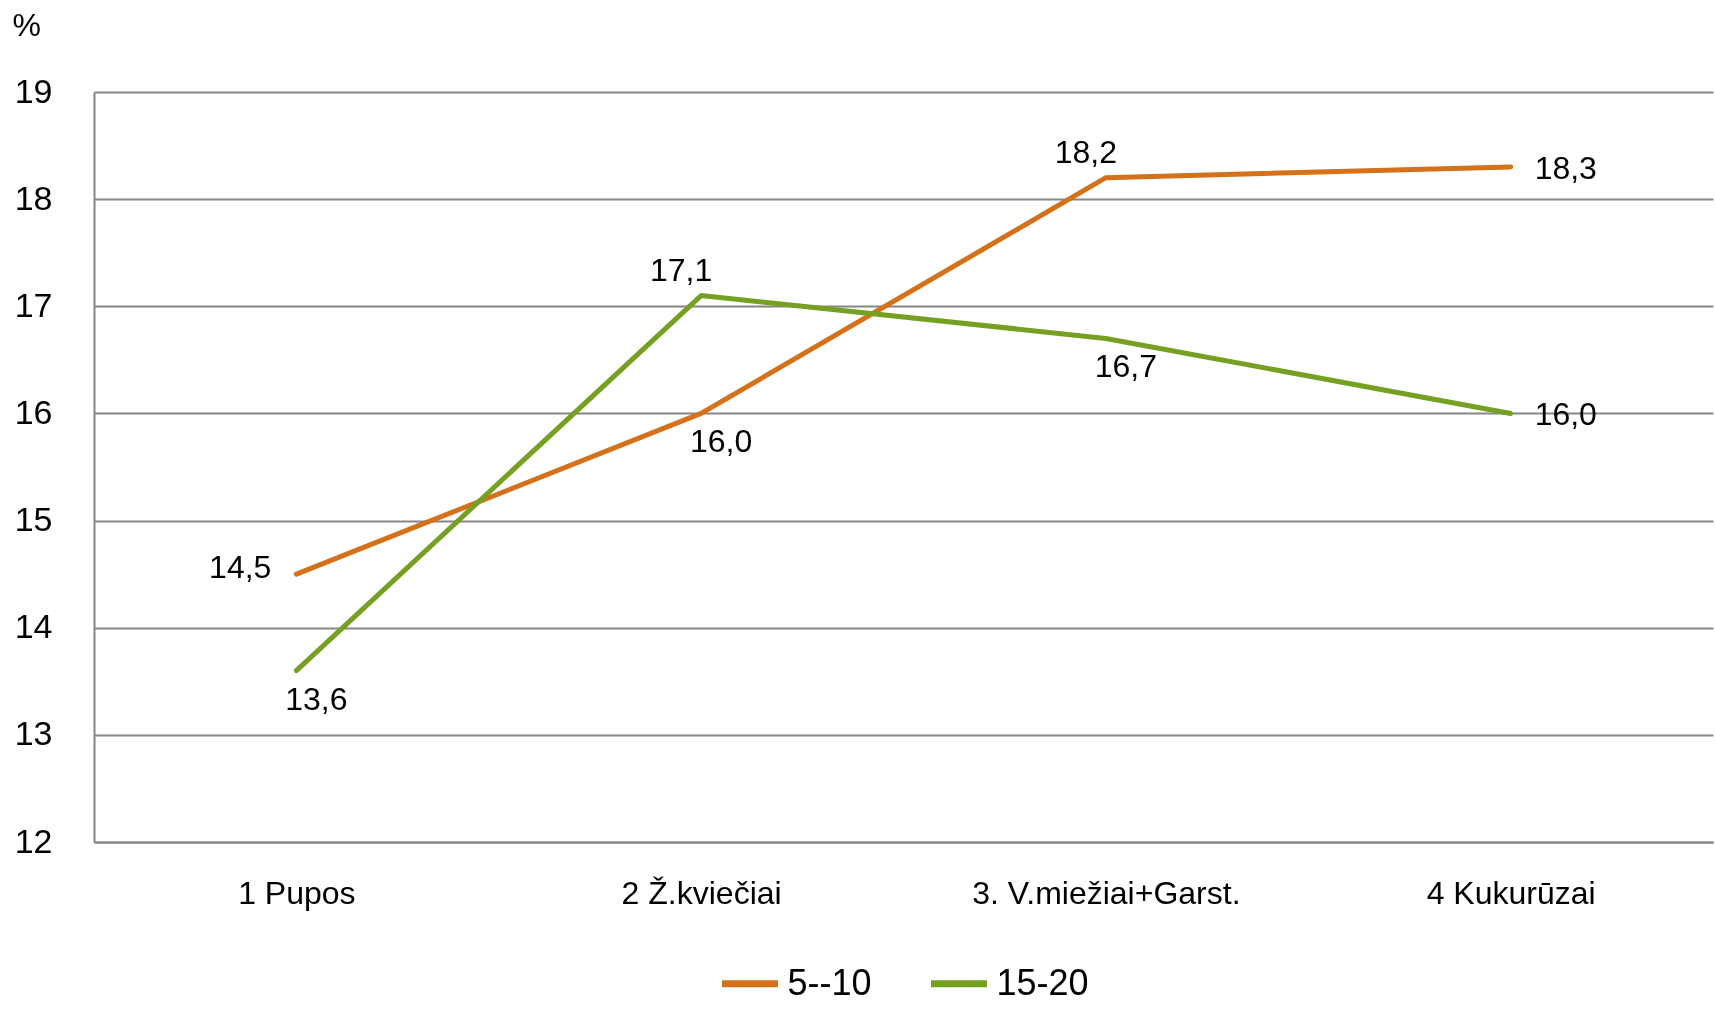 This screenshot has height=1009, width=1715. Describe the element at coordinates (1126, 366) in the screenshot. I see `data-label: 16,7` at that location.